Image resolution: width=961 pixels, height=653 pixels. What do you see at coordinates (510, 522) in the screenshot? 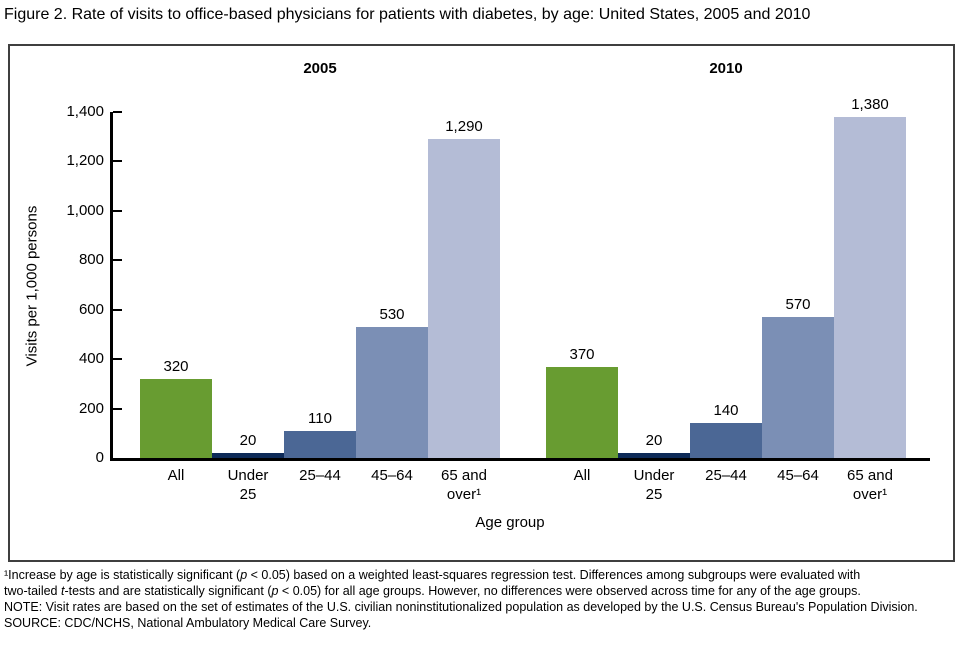
I see `x-axis-title: Age group` at bounding box center [510, 522].